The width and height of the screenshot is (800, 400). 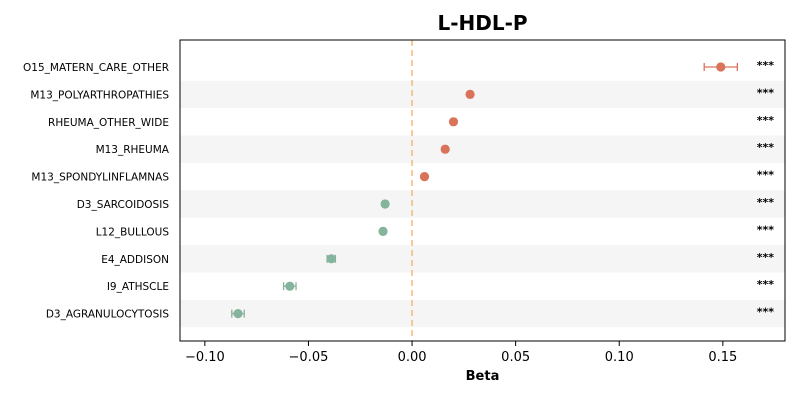 What do you see at coordinates (99, 95) in the screenshot?
I see `category-label: M13_POLYARTHROPATHIES` at bounding box center [99, 95].